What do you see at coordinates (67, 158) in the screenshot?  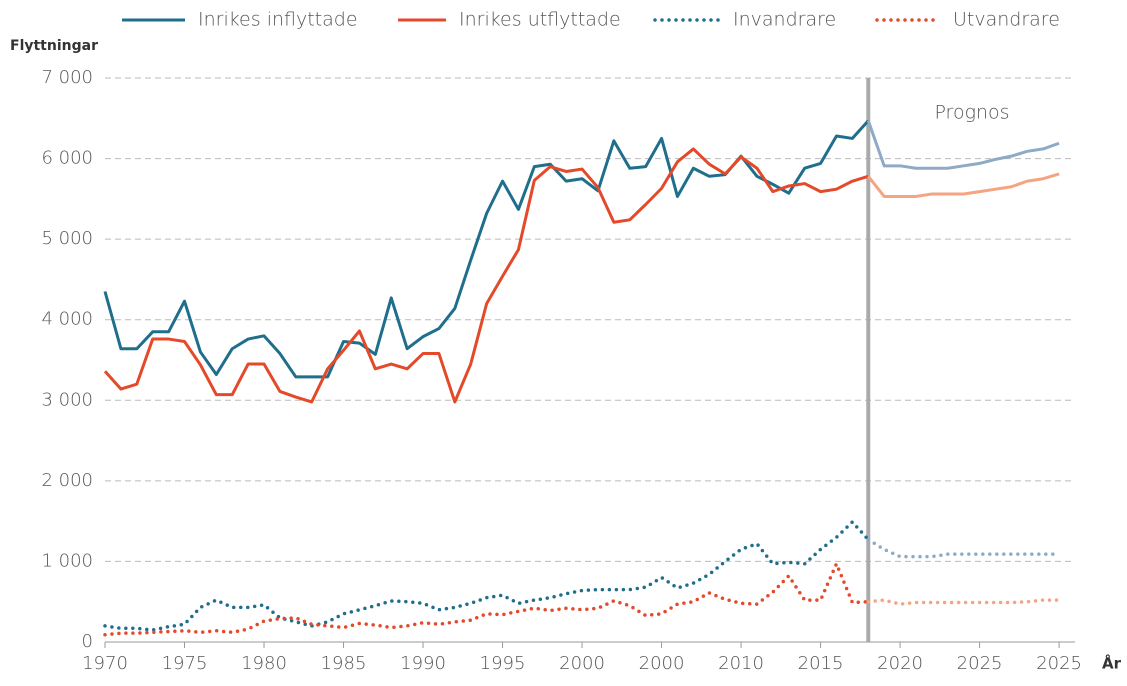 I see `y-tick-label: 6 000` at bounding box center [67, 158].